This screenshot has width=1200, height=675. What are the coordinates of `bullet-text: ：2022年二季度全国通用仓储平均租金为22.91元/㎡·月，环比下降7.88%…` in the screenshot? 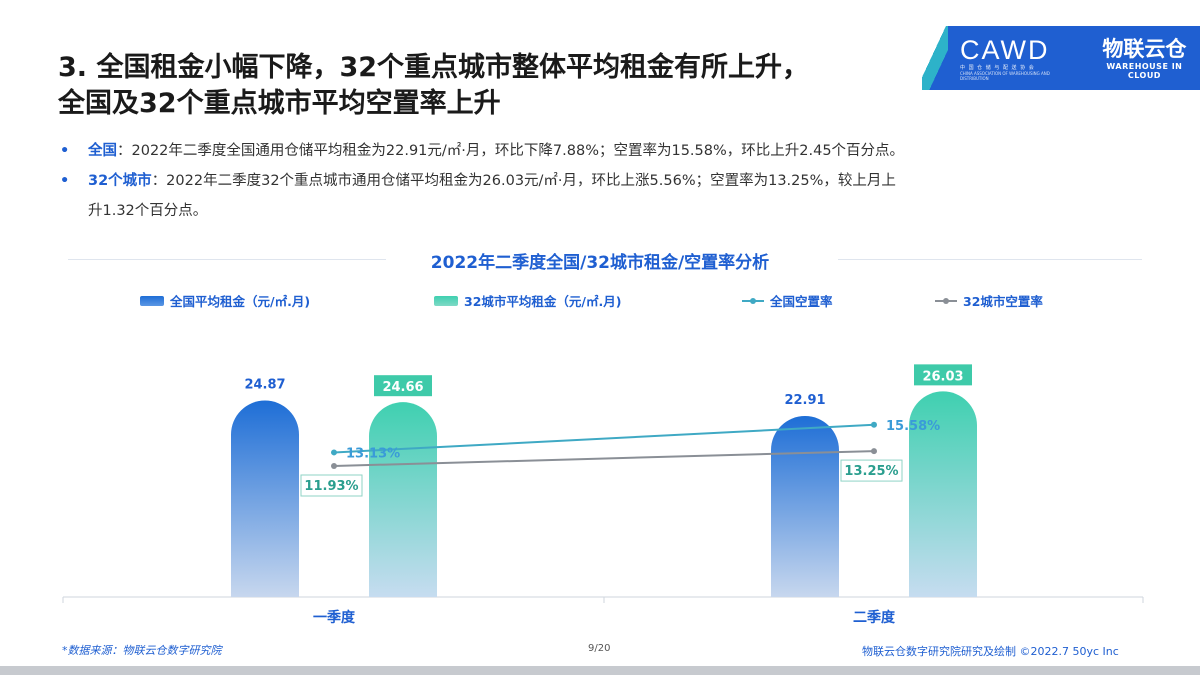 It's located at (511, 151).